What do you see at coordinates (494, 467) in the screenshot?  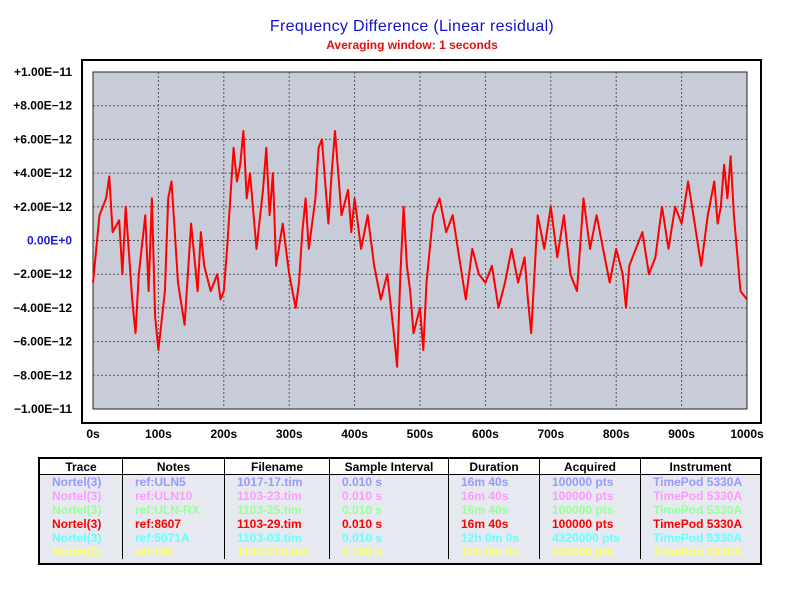 I see `header-duration: Duration` at bounding box center [494, 467].